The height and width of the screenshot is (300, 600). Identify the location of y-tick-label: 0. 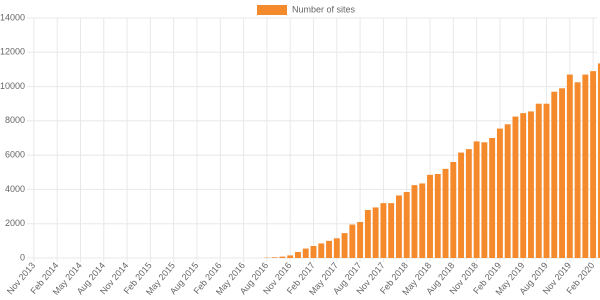
(22, 257).